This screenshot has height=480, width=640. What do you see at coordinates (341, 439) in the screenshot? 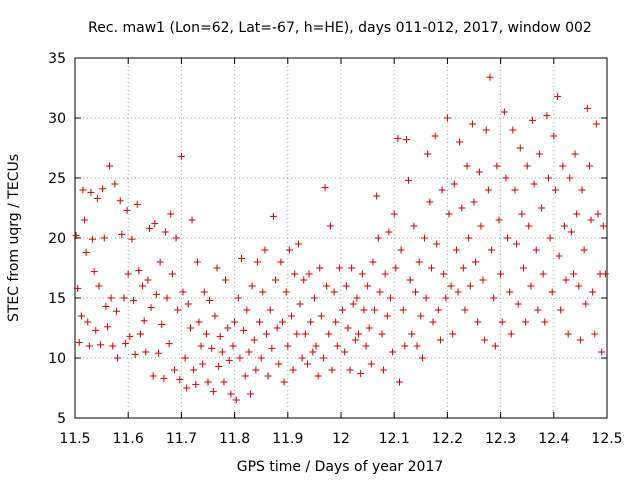
I see `x-tick-label: 12` at bounding box center [341, 439].